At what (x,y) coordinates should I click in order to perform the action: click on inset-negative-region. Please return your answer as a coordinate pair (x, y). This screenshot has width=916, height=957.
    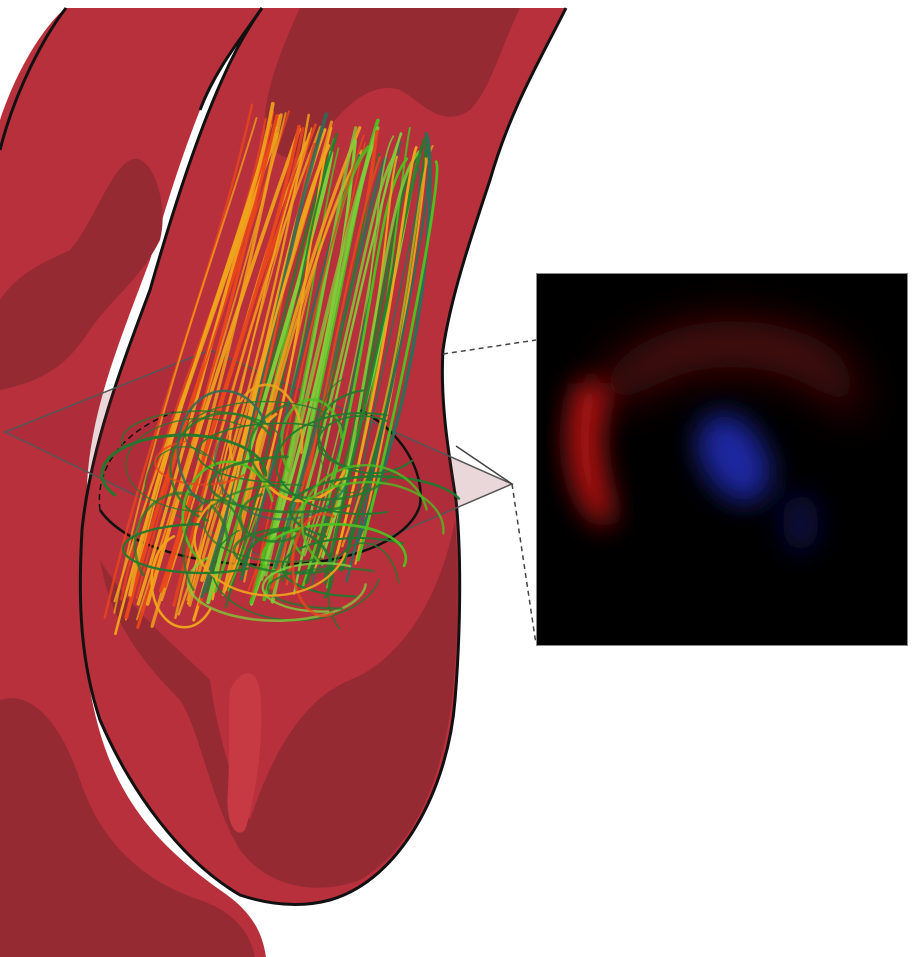
    Looking at the image, I should click on (758, 483).